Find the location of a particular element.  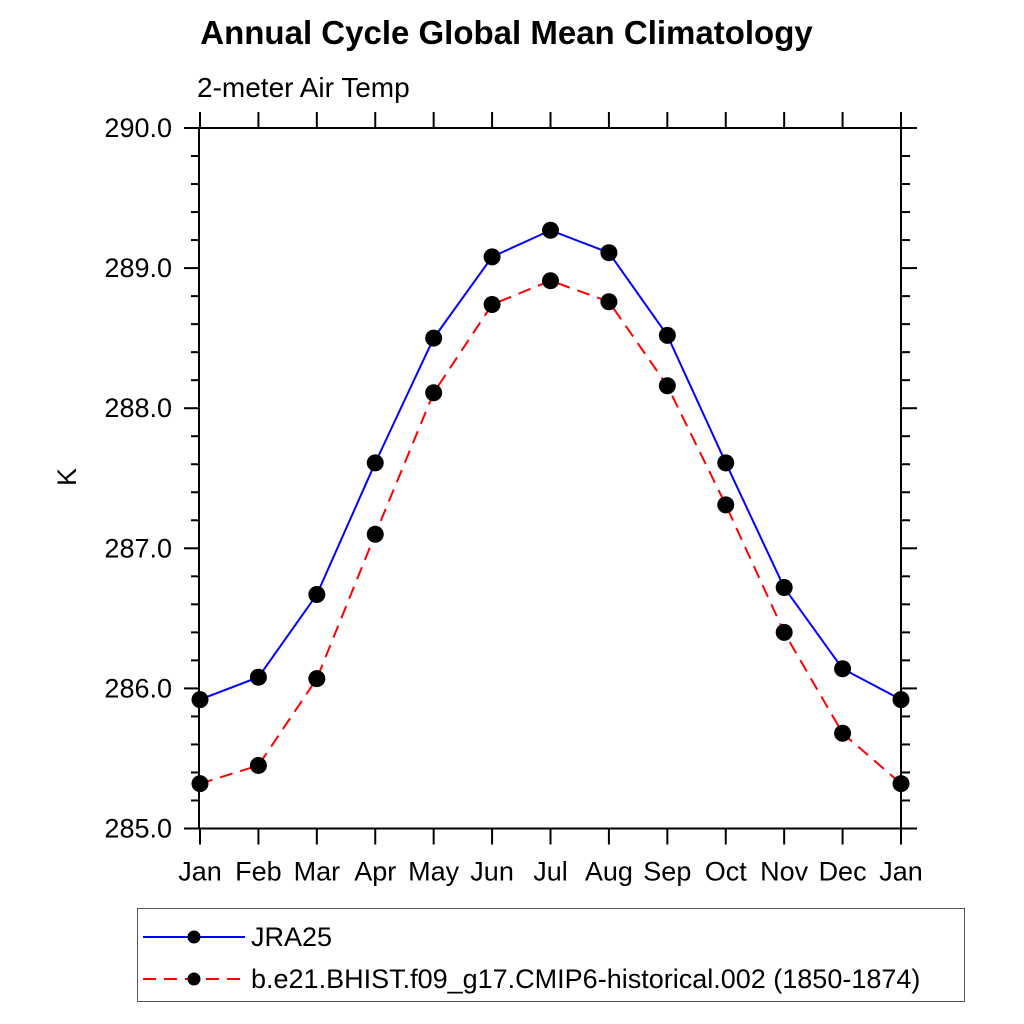

x-tick-label: Sep is located at coordinates (667, 872).